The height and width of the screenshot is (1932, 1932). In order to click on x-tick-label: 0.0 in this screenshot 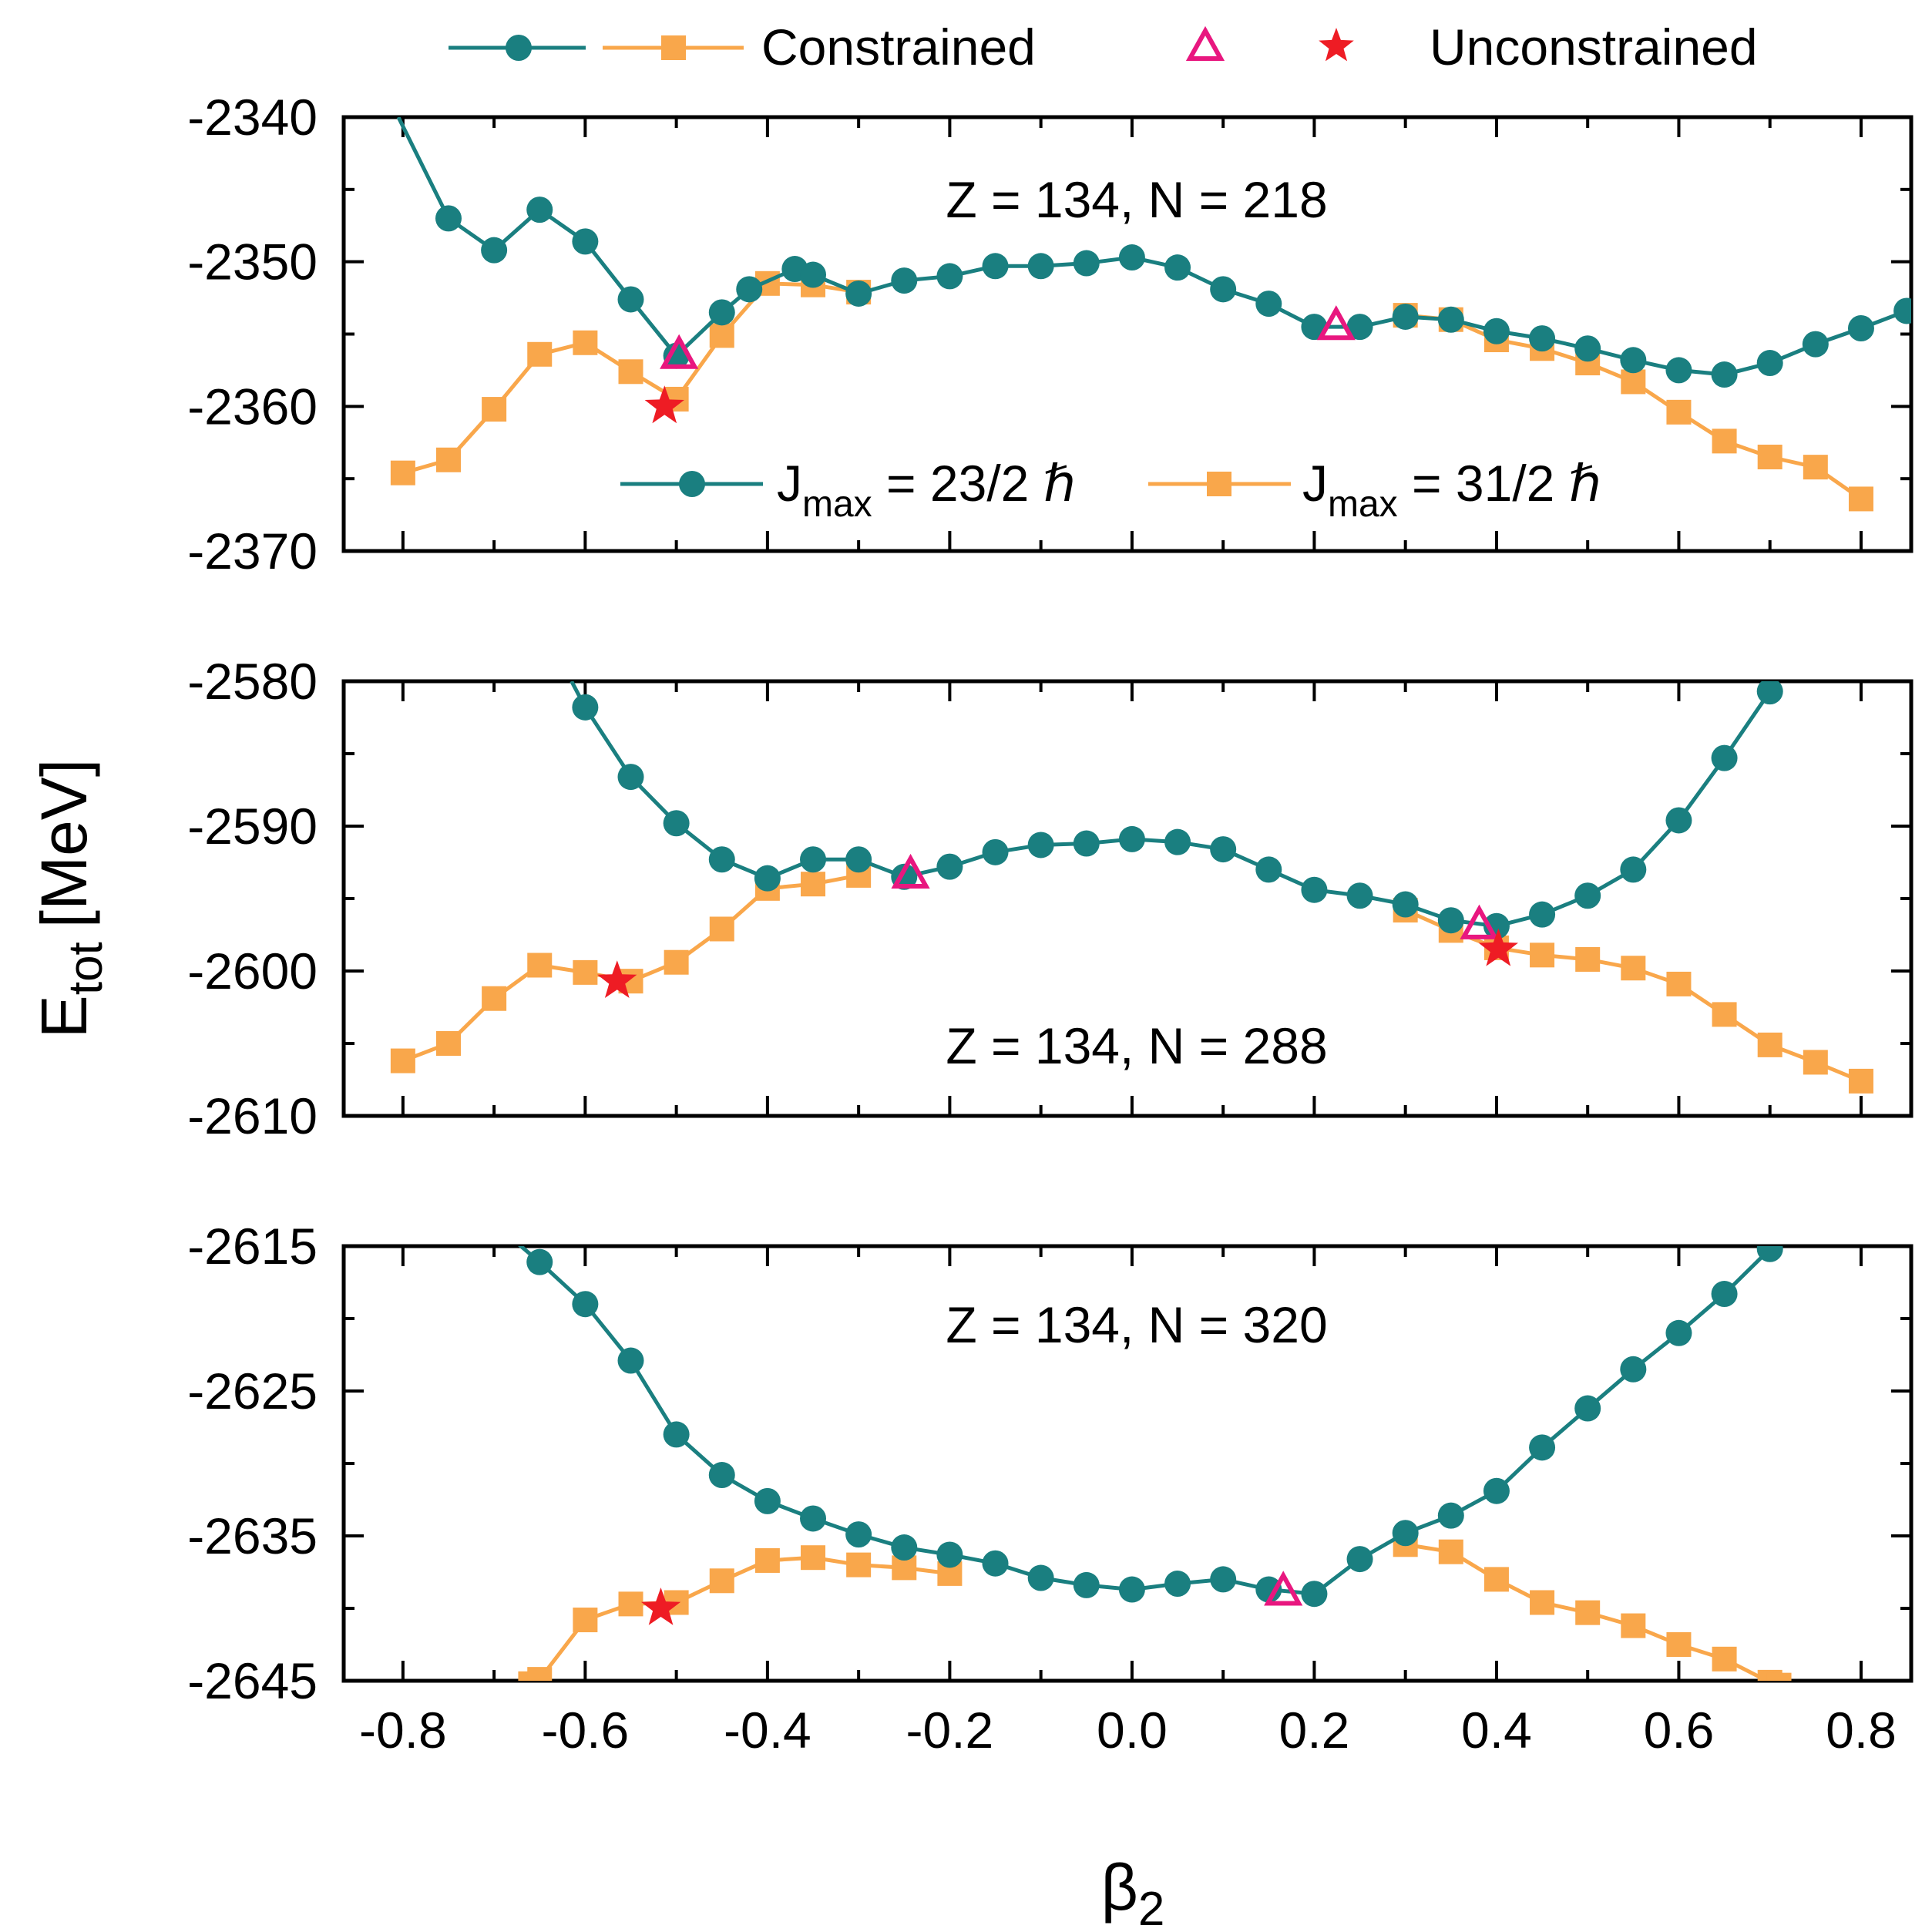, I will do `click(1133, 1730)`.